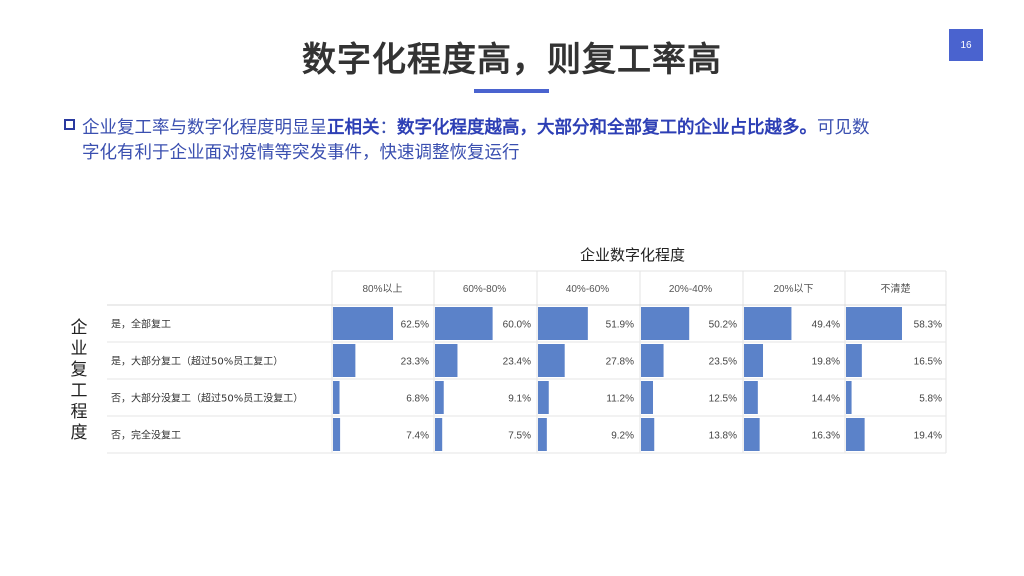 This screenshot has height=576, width=1024. I want to click on bar-value-label: 60.0%, so click(517, 325).